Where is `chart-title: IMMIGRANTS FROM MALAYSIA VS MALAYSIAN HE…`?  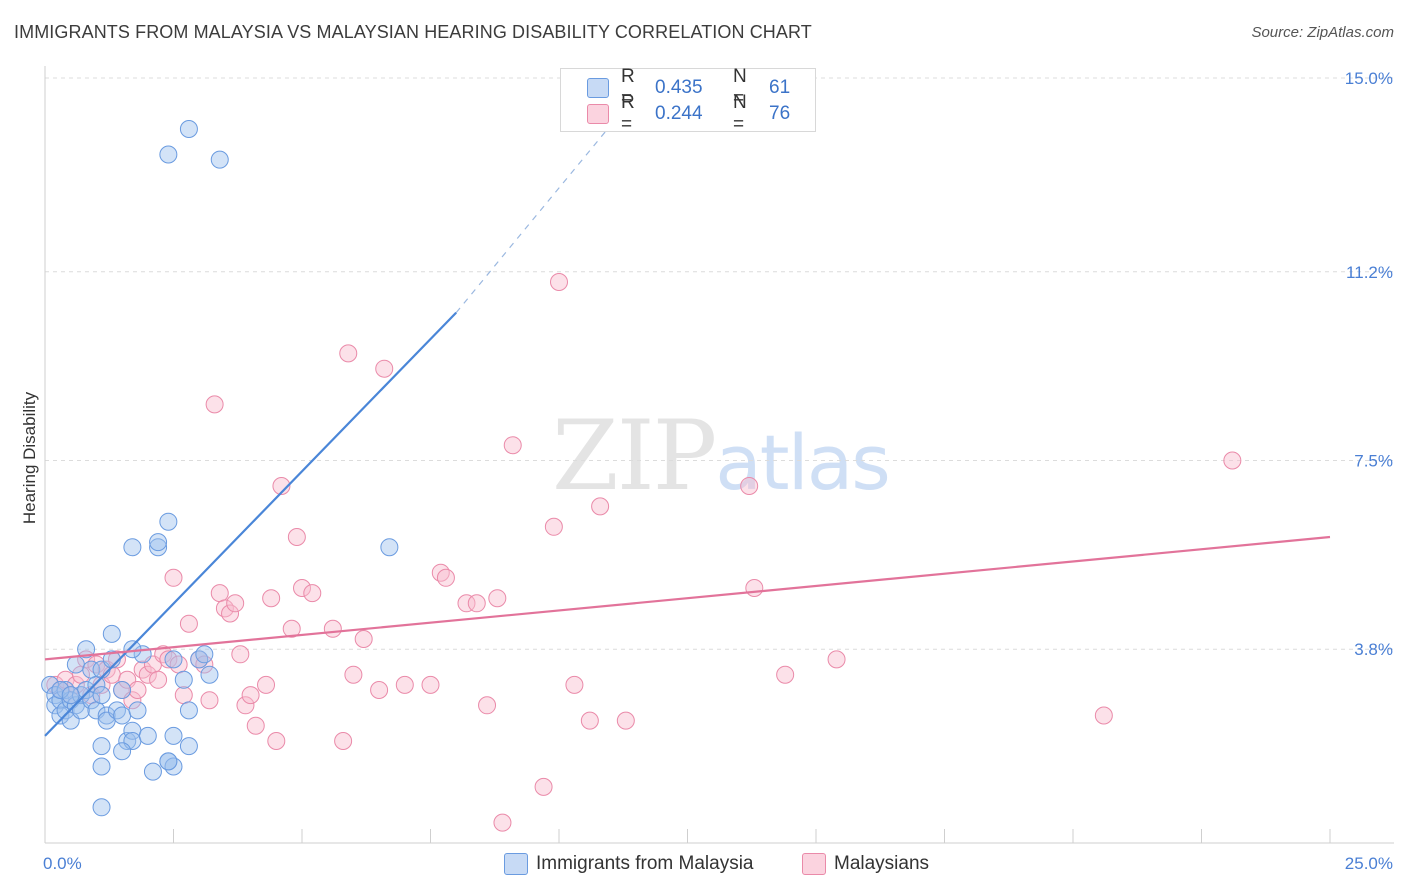
chart-title: IMMIGRANTS FROM MALAYSIA VS MALAYSIAN HE… is located at coordinates (413, 32).